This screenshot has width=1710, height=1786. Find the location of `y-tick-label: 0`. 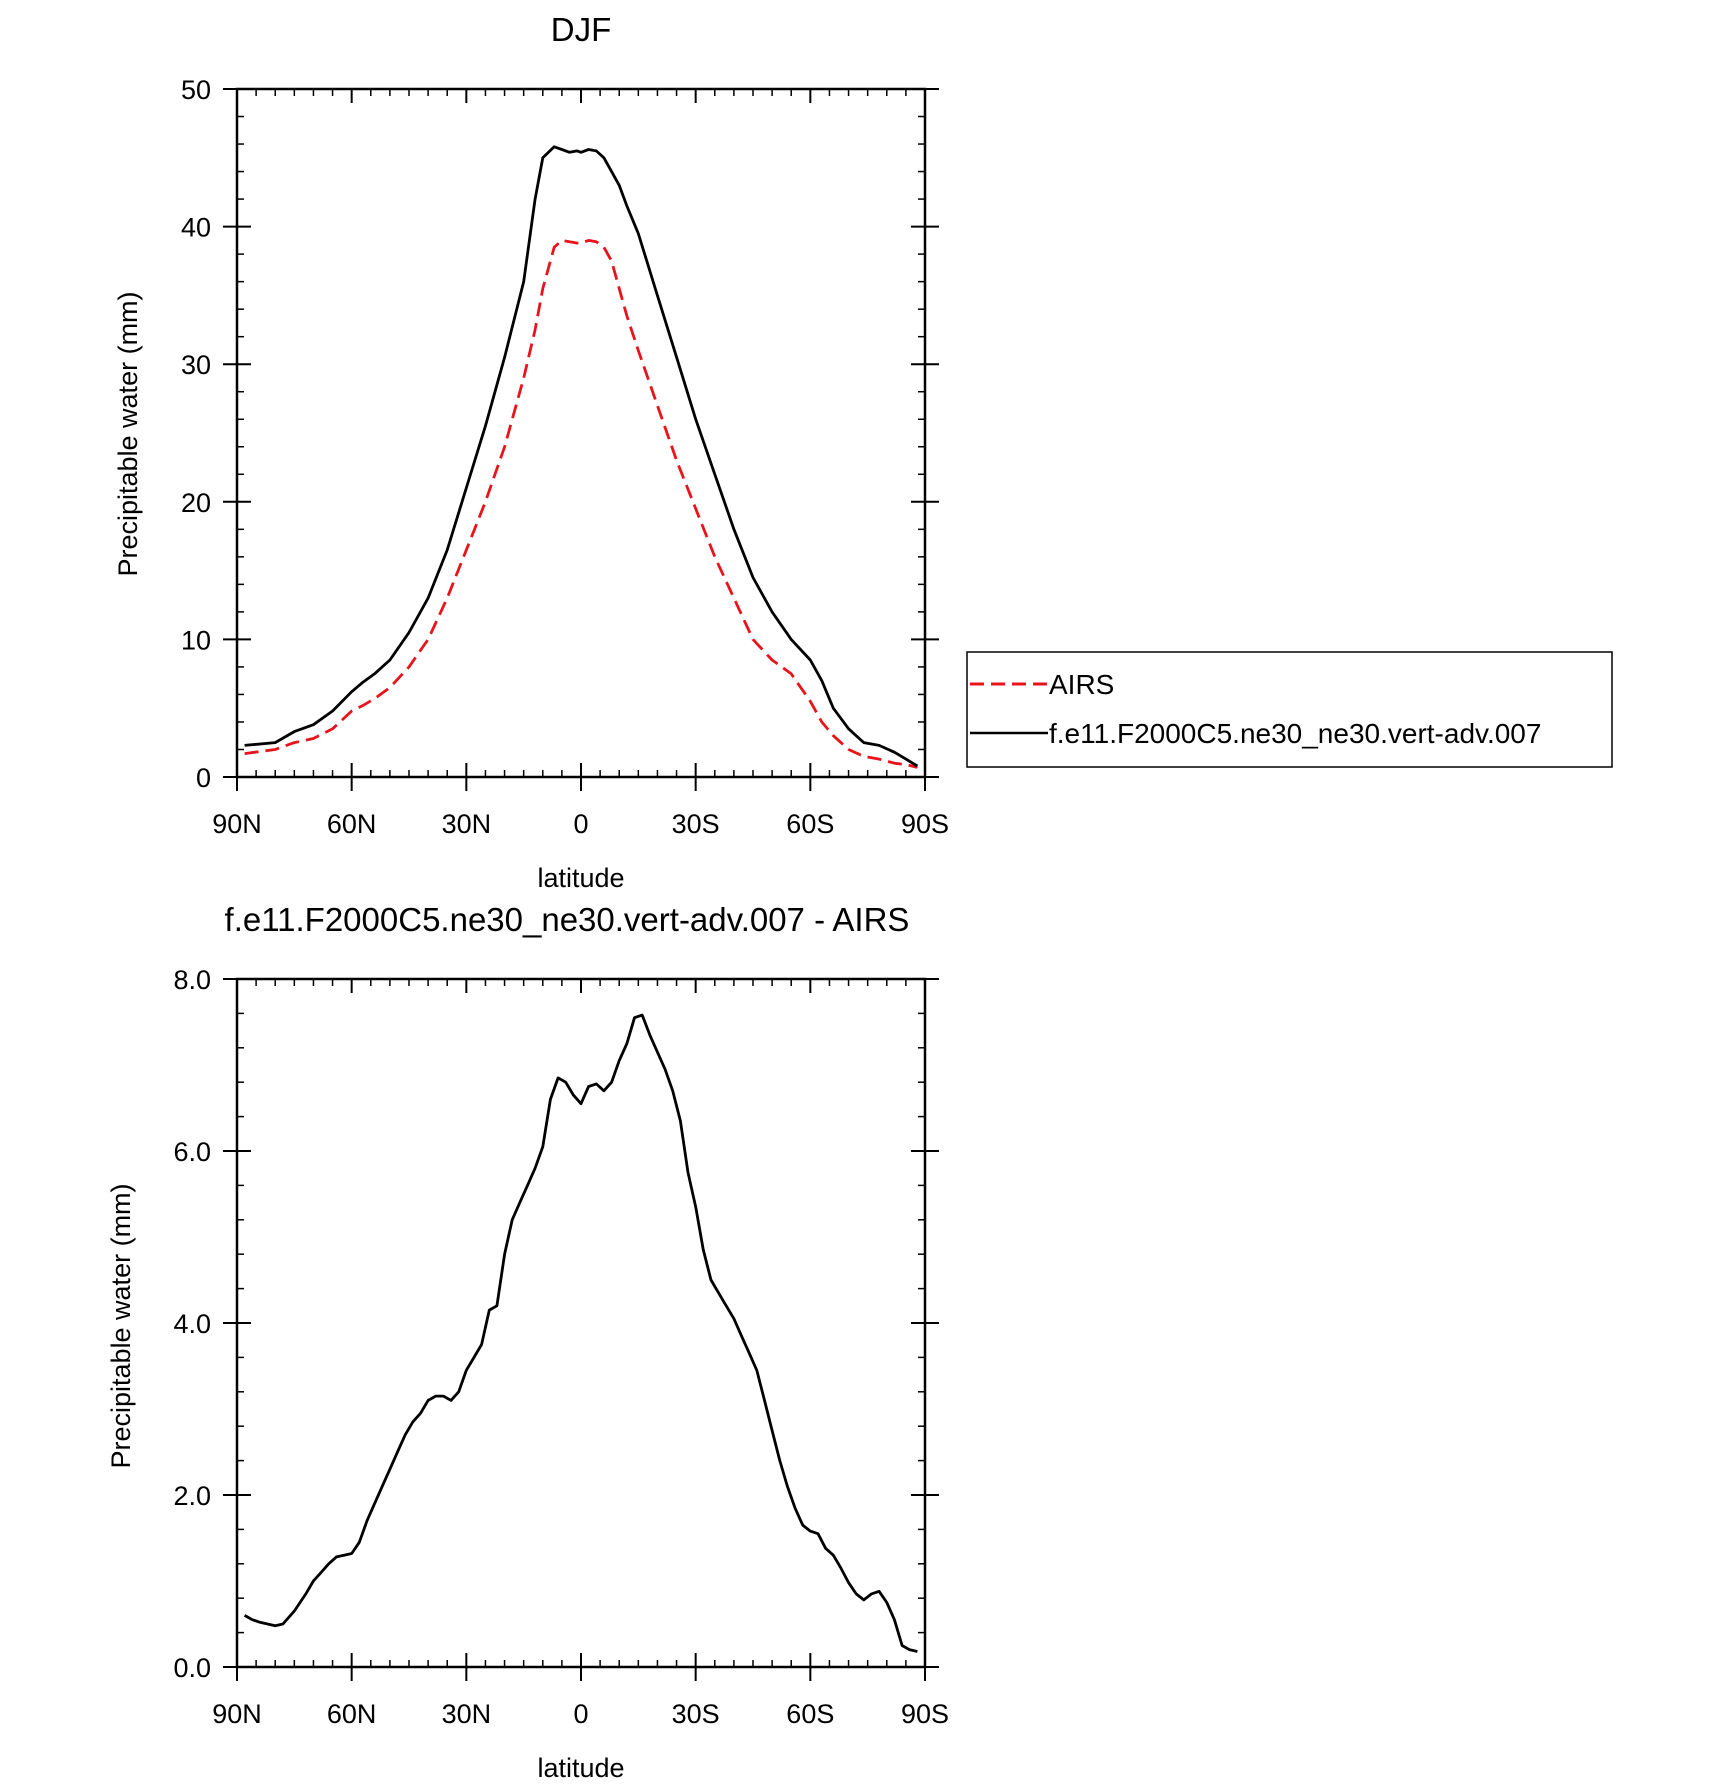

y-tick-label: 0 is located at coordinates (203, 778).